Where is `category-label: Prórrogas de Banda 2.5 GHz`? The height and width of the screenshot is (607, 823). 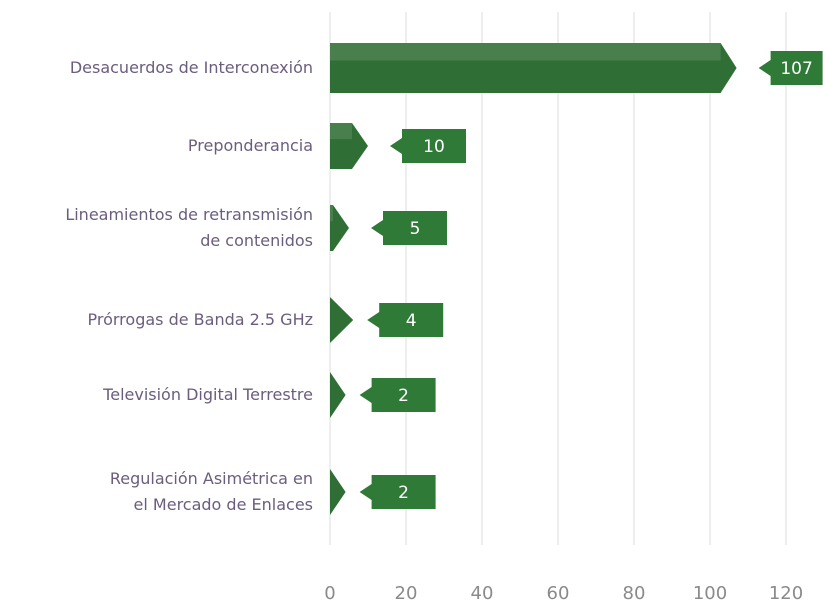
category-label: Prórrogas de Banda 2.5 GHz is located at coordinates (200, 319).